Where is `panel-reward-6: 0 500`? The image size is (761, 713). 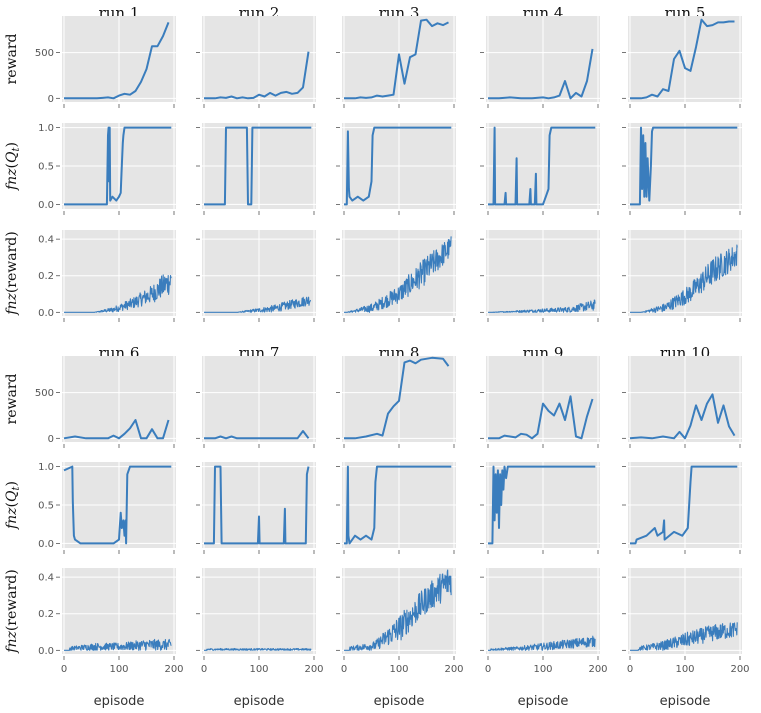 panel-reward-6: 0 500 is located at coordinates (105, 402).